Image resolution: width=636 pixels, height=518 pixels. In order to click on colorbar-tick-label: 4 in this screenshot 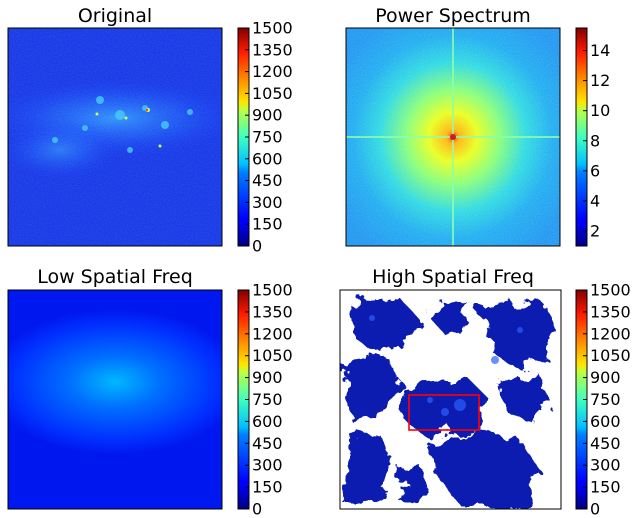, I will do `click(595, 200)`.